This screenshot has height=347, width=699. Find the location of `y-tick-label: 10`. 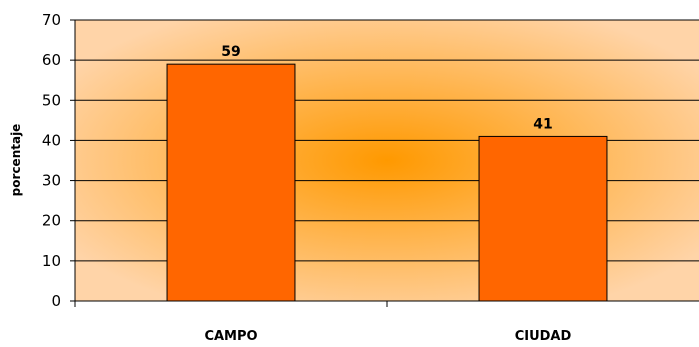

y-tick-label: 10 is located at coordinates (51, 261).